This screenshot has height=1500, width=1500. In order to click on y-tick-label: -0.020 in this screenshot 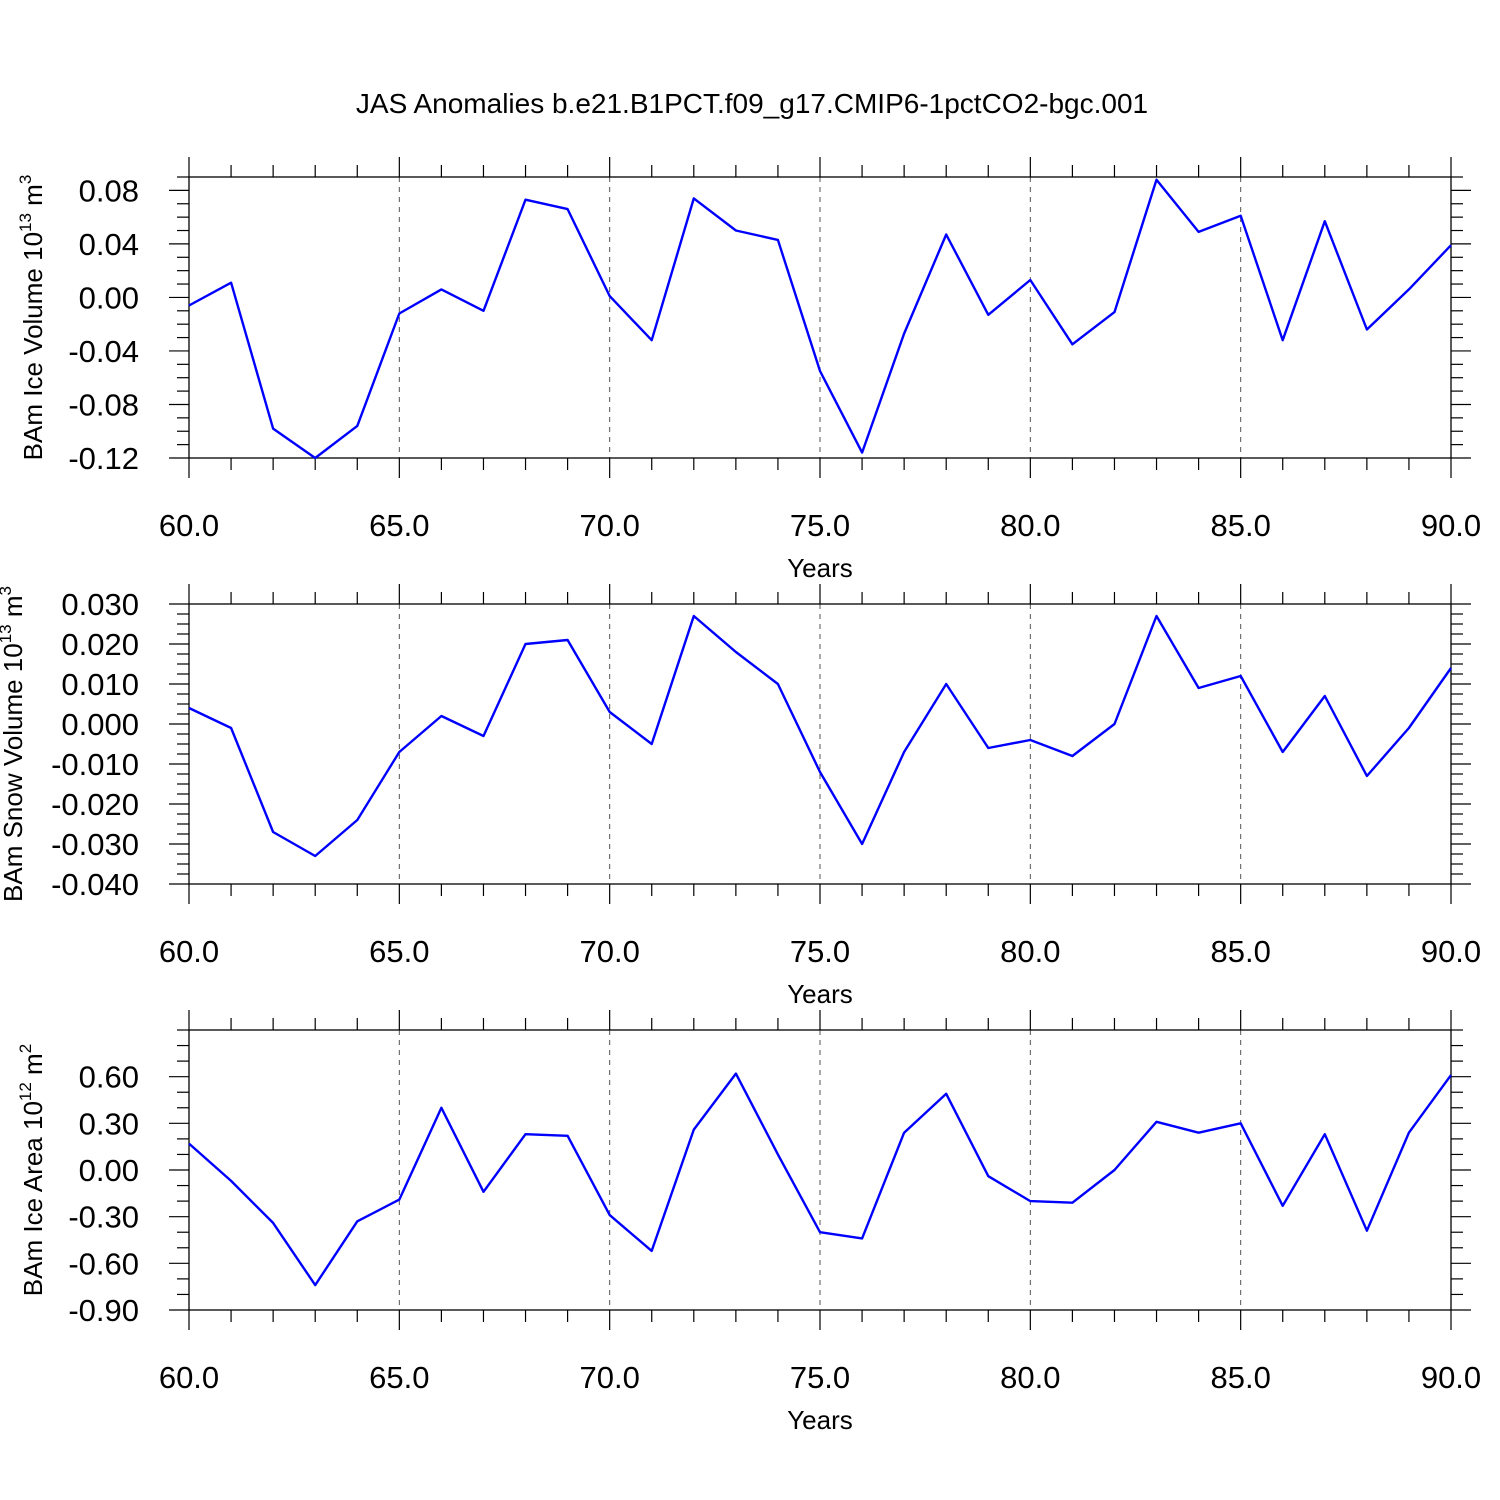, I will do `click(95, 804)`.